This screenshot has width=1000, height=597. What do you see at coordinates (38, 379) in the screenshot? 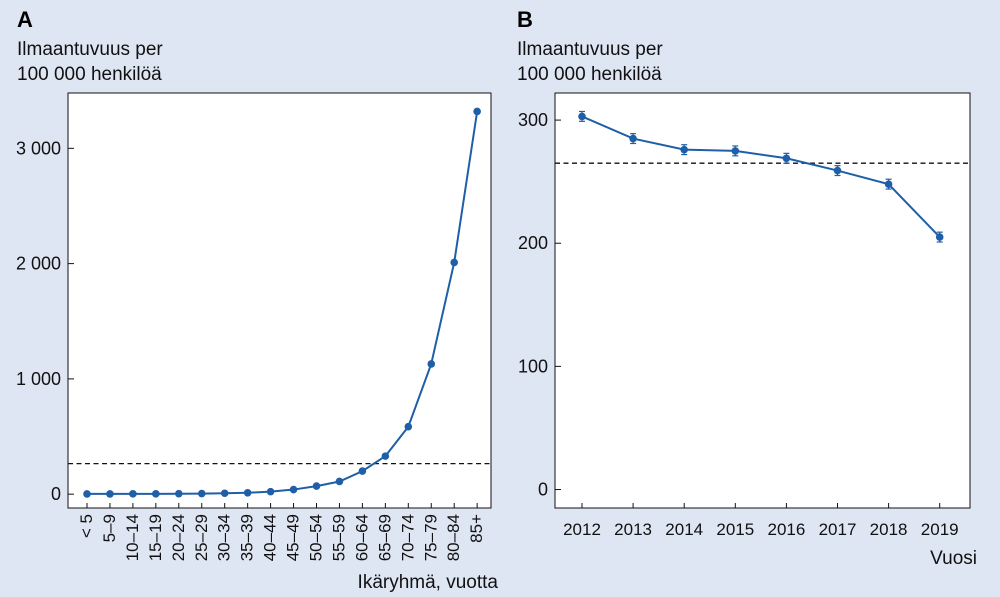
I see `y-tick-label: 1 000` at bounding box center [38, 379].